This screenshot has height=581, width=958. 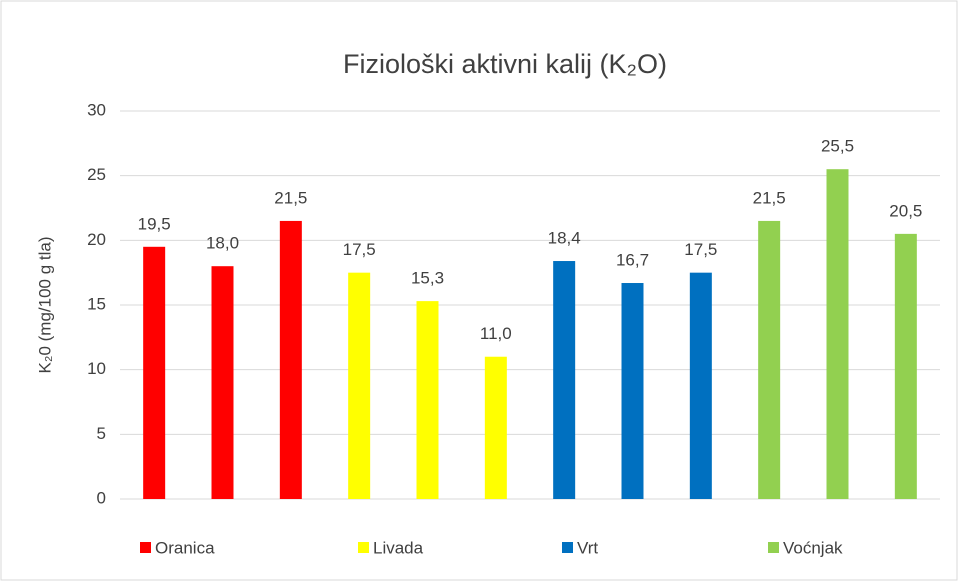 I want to click on y-tick-label: 0, so click(x=101, y=497).